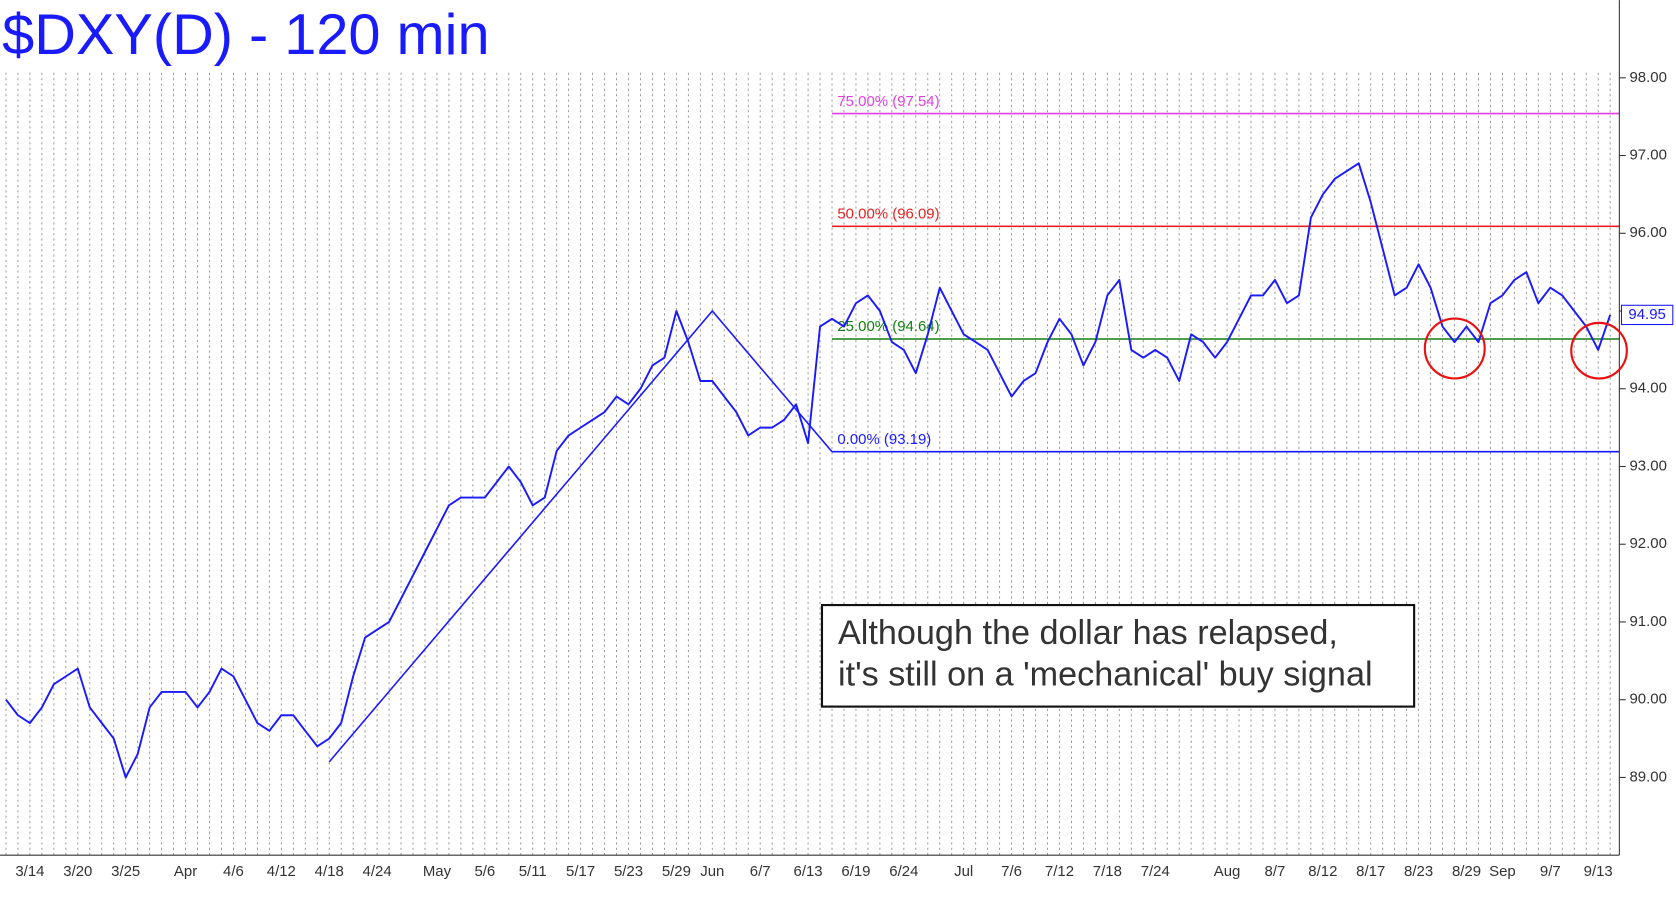  Describe the element at coordinates (245, 35) in the screenshot. I see `chart-title: $DXY(D) - 120 min` at that location.